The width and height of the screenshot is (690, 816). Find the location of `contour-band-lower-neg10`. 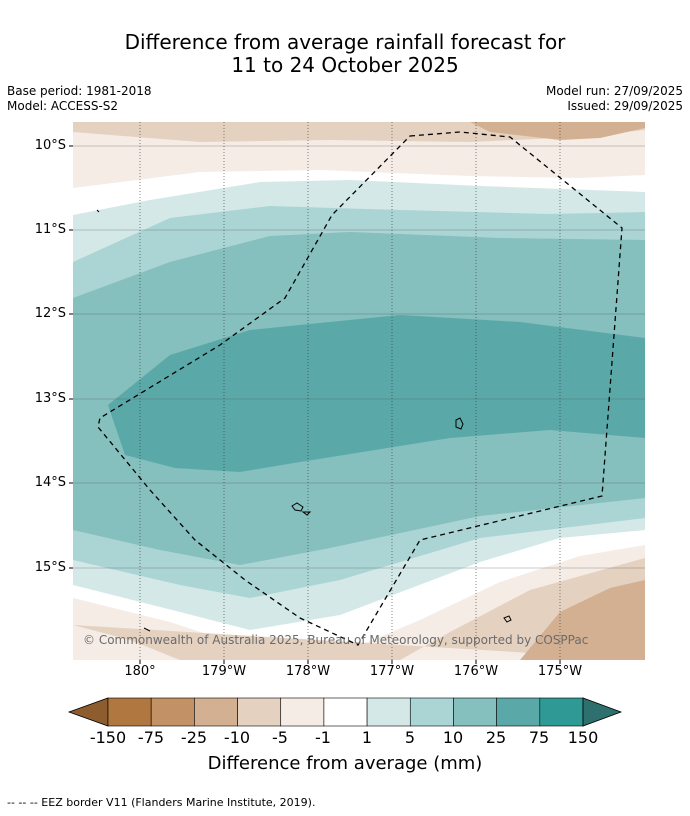

contour-band-lower-neg10 is located at coordinates (582, 620).